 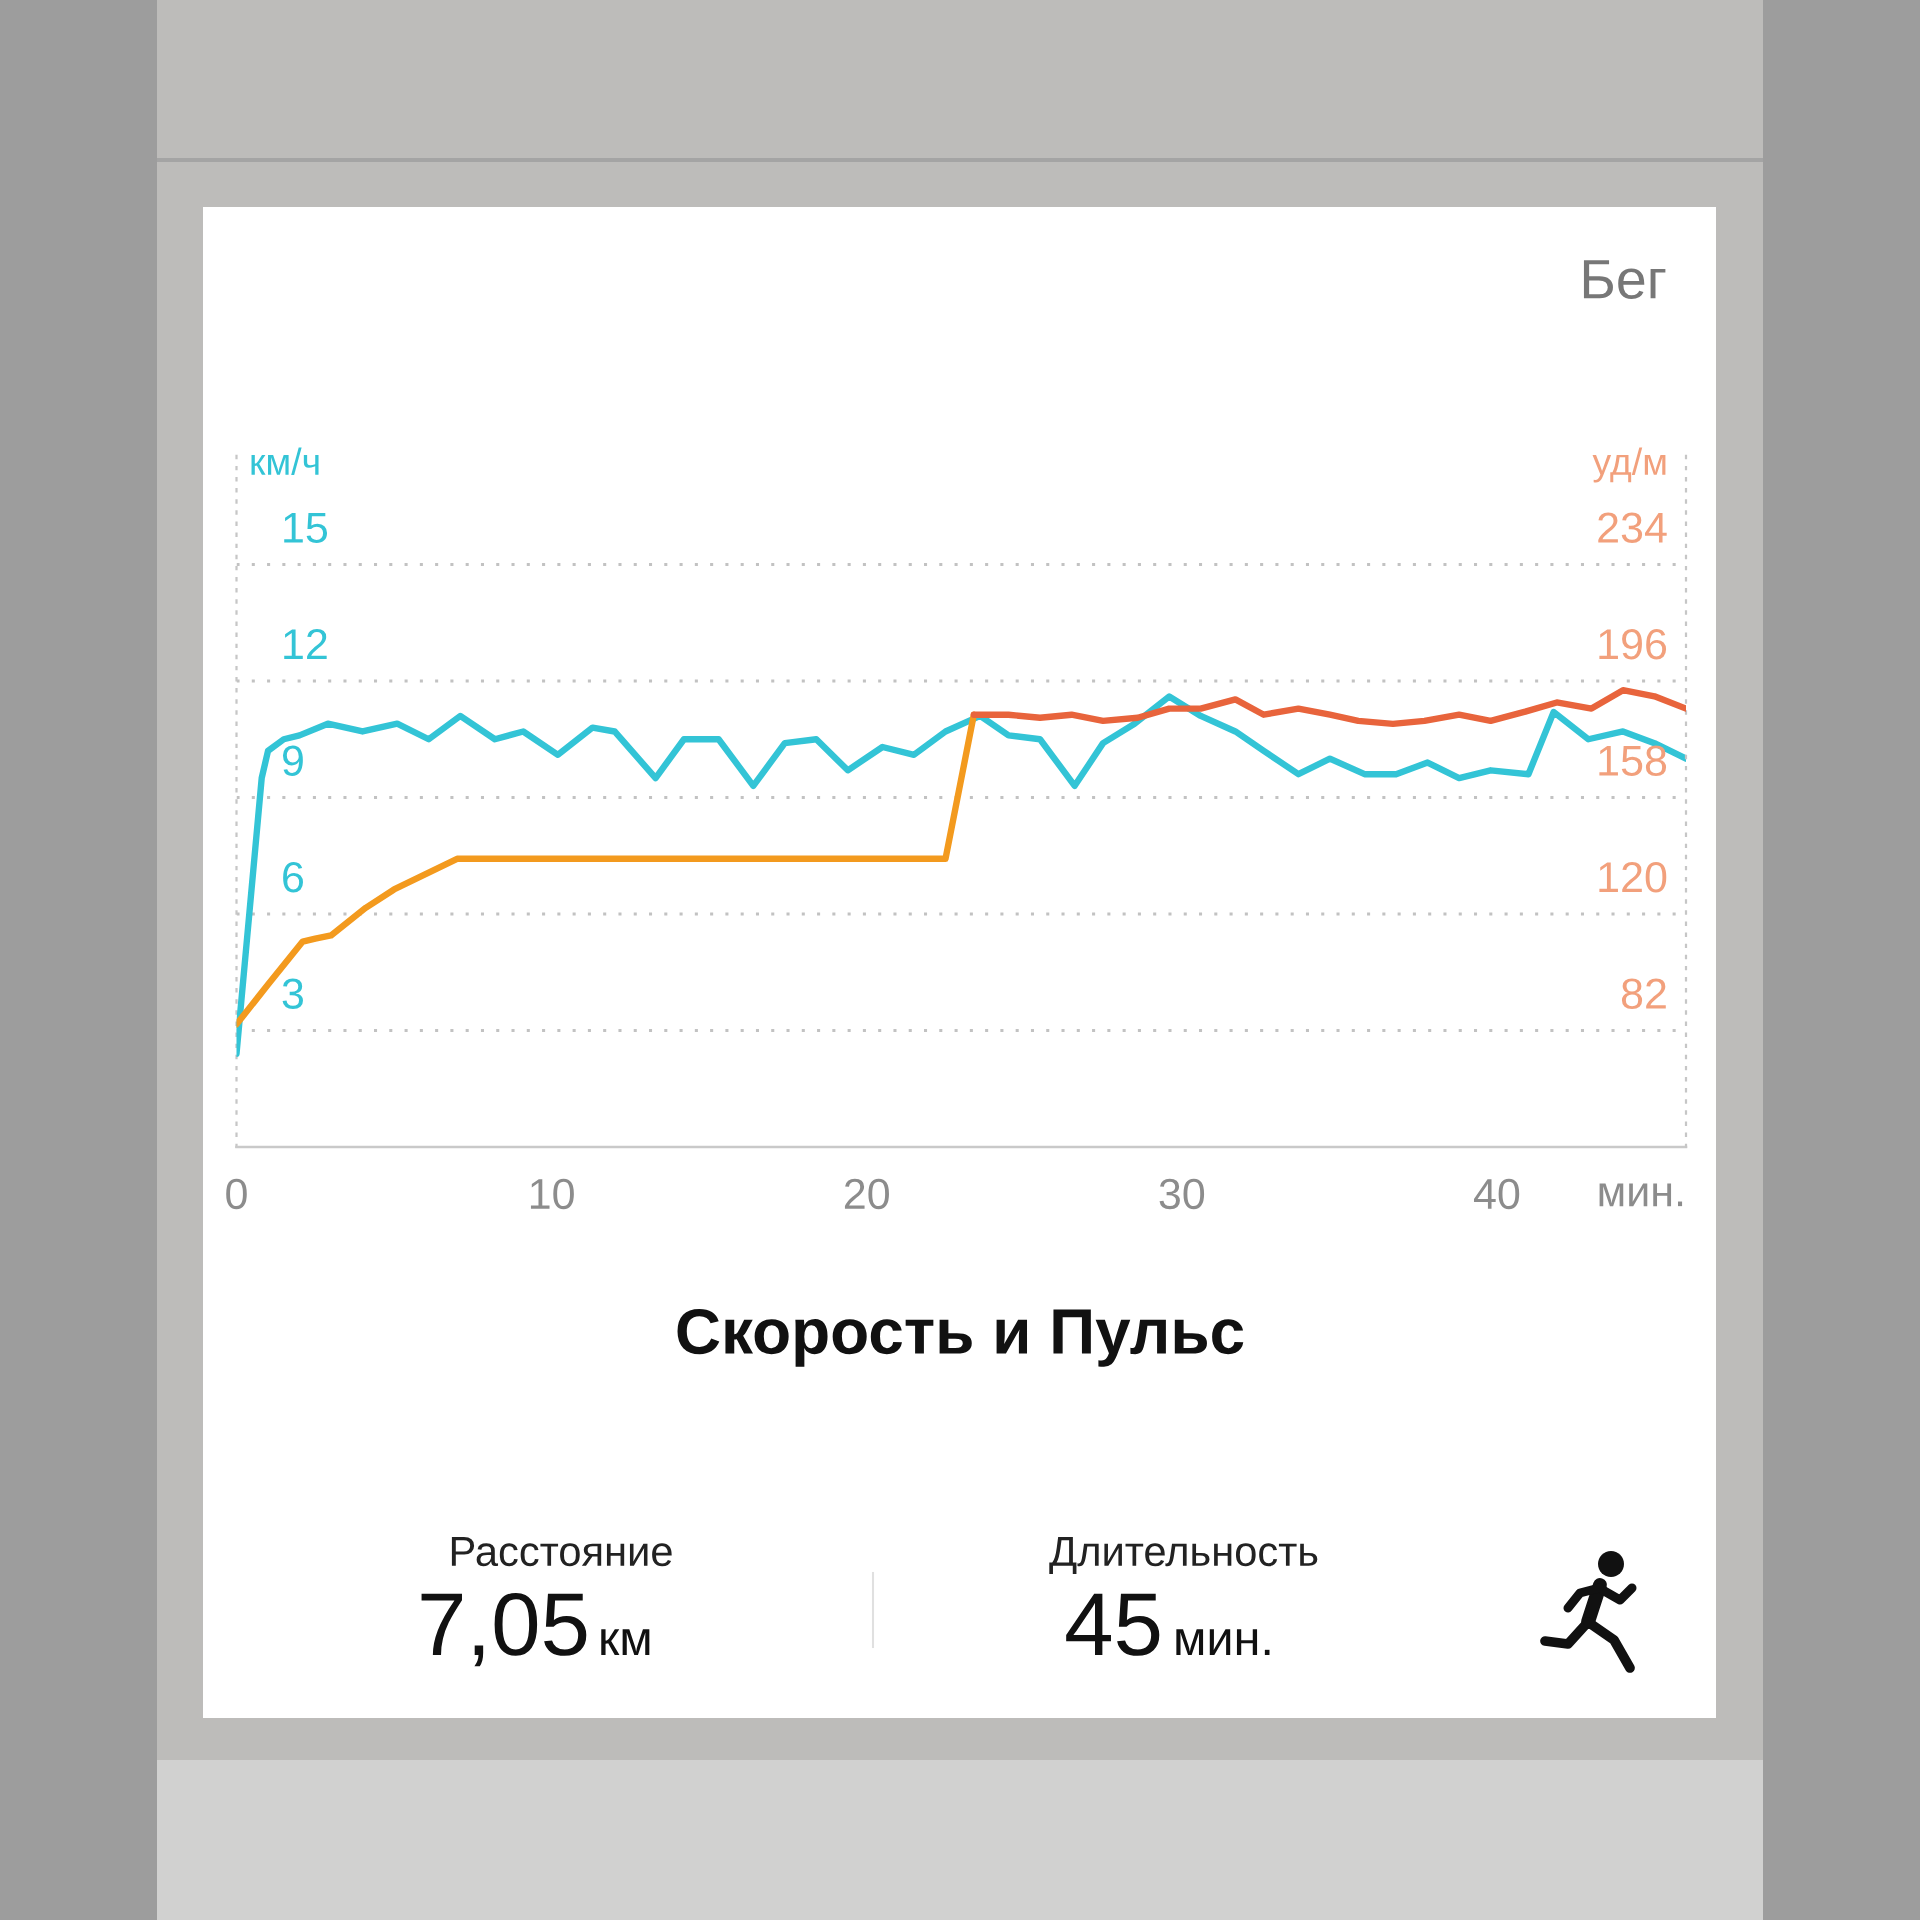 I want to click on text: Скорость и Пульс, so click(x=960, y=1337).